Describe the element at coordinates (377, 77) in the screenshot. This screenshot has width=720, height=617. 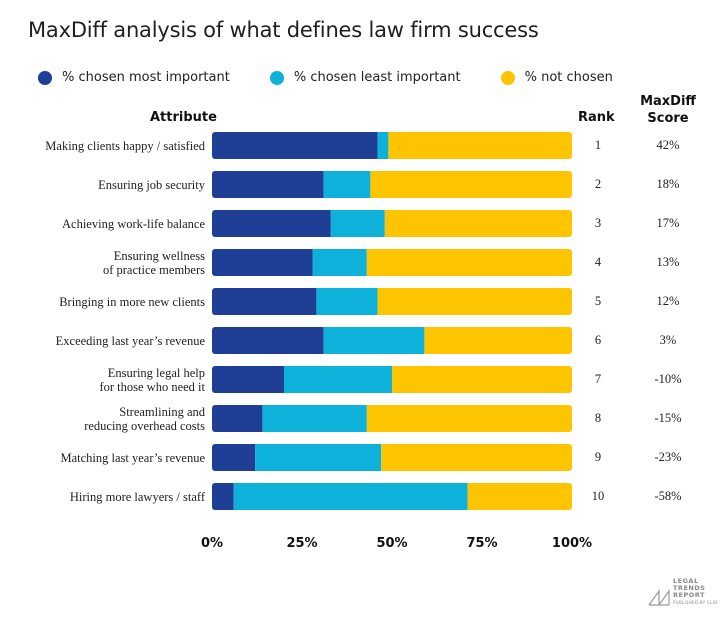
I see `legend-label-least: % chosen least important` at that location.